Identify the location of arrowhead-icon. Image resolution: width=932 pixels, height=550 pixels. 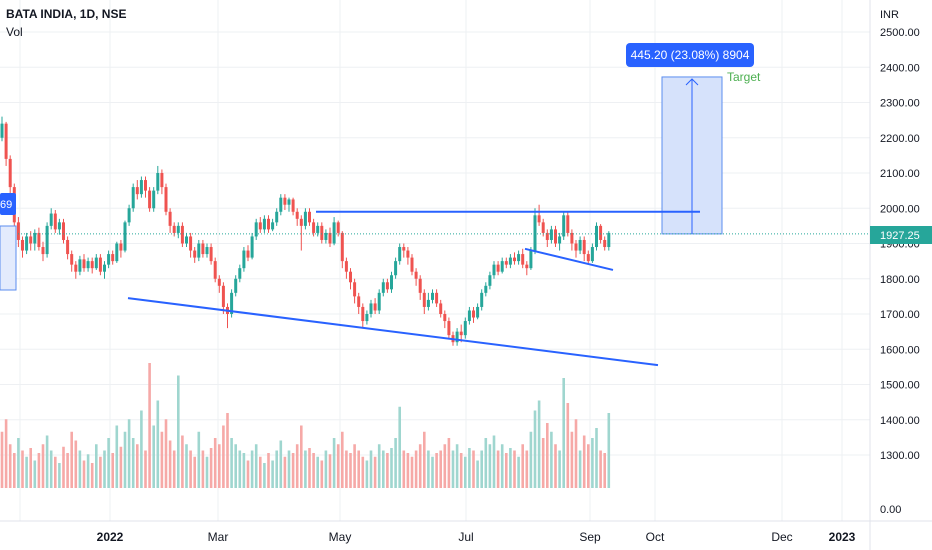
(692, 82).